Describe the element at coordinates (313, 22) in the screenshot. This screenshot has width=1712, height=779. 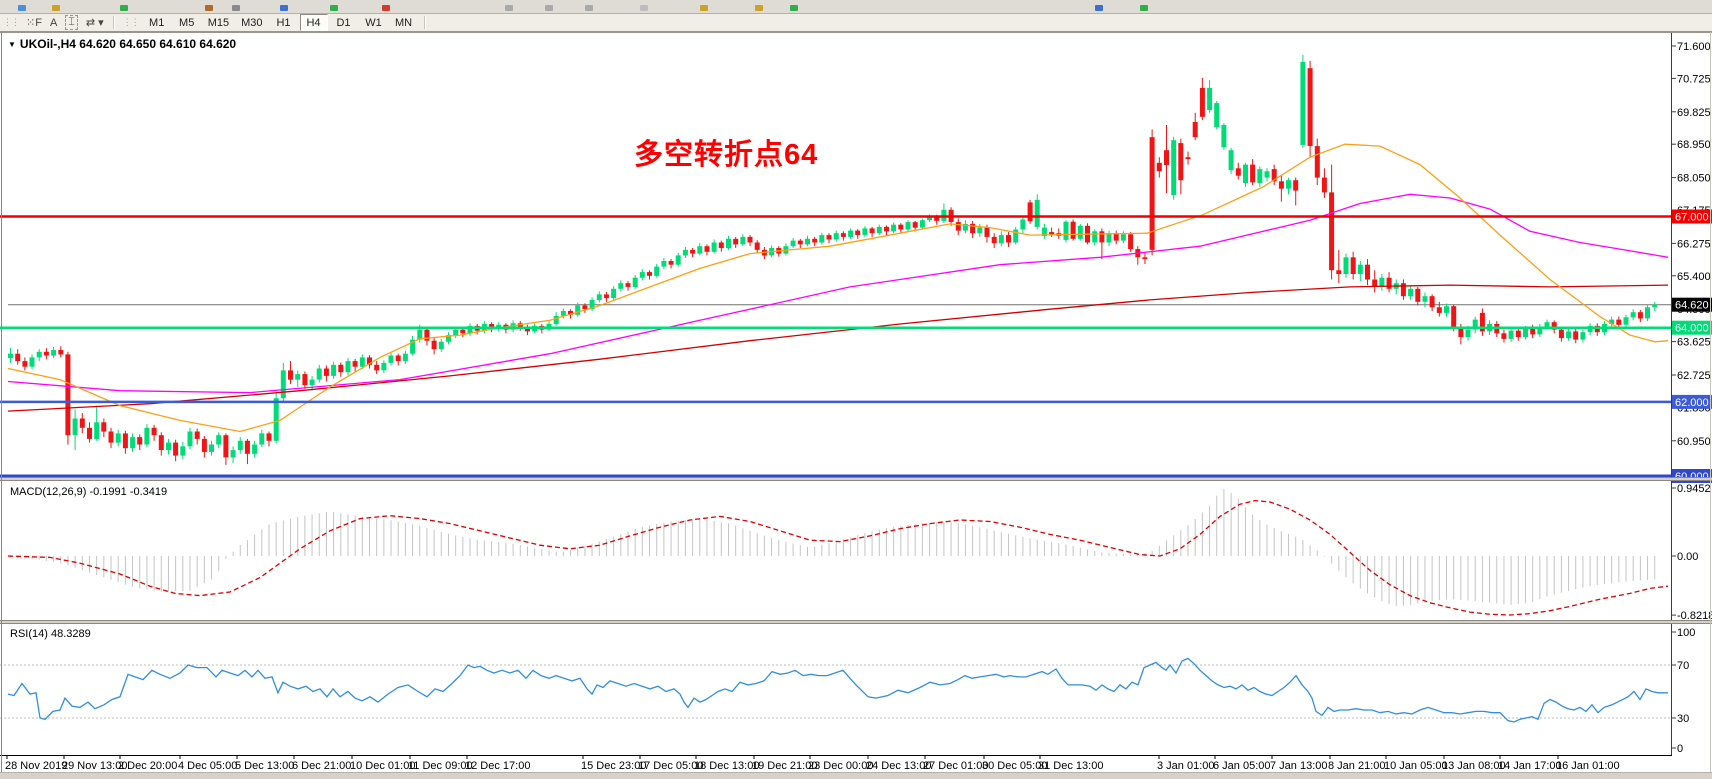
I see `timeframe-button-h4: H4` at that location.